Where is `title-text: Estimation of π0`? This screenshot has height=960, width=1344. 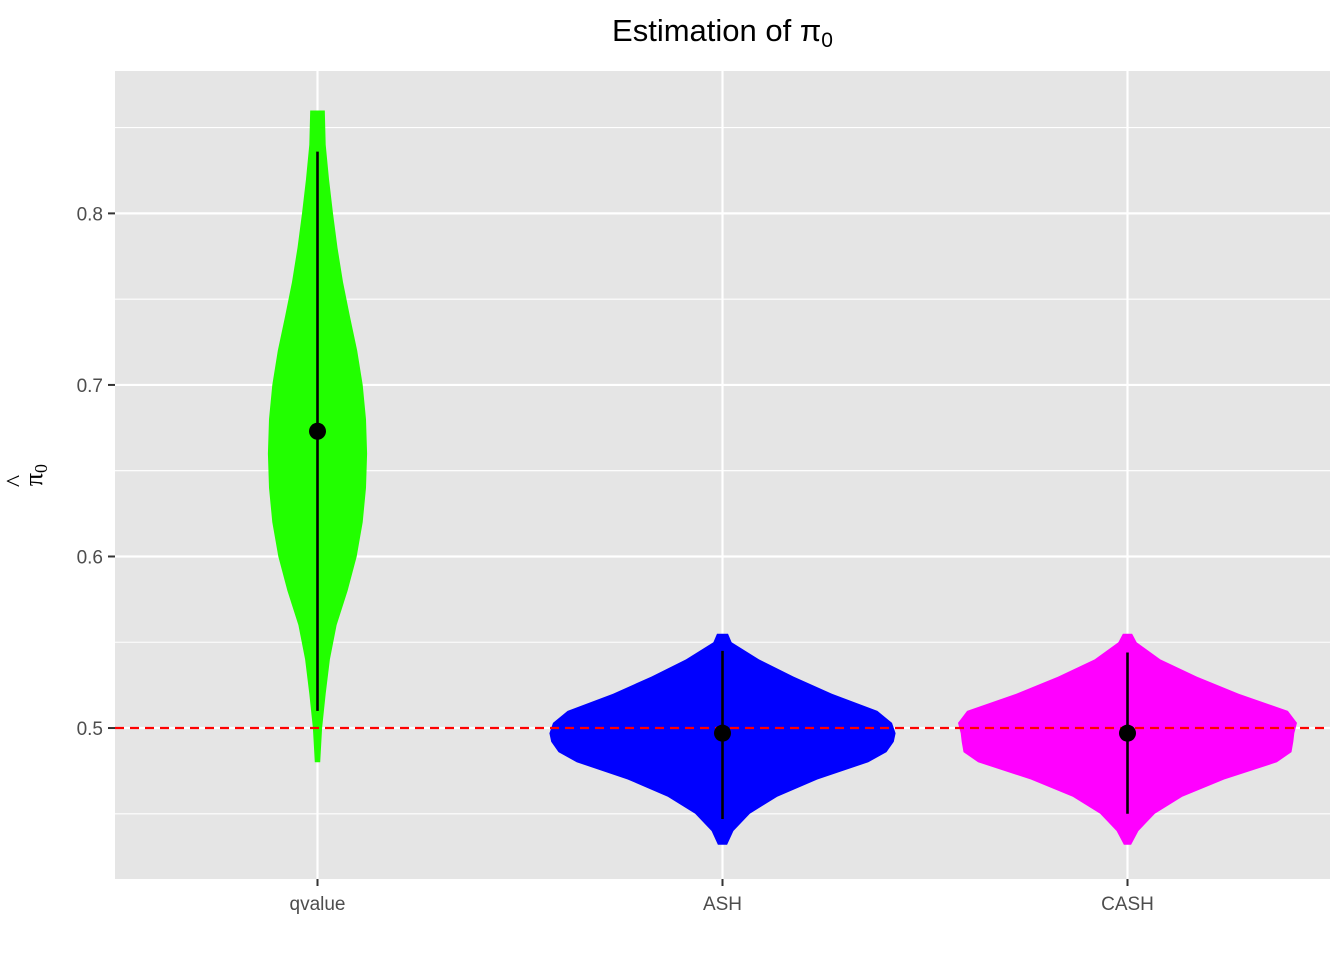 title-text: Estimation of π0 is located at coordinates (722, 32).